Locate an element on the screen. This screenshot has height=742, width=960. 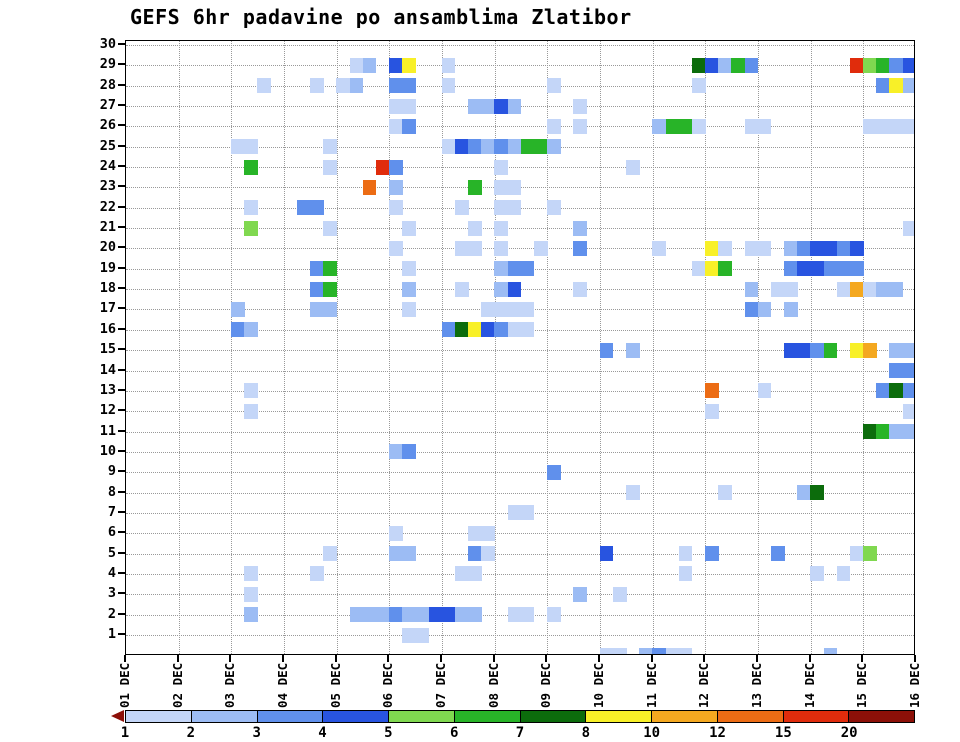
y-tick-label: 23 is located at coordinates (107, 186).